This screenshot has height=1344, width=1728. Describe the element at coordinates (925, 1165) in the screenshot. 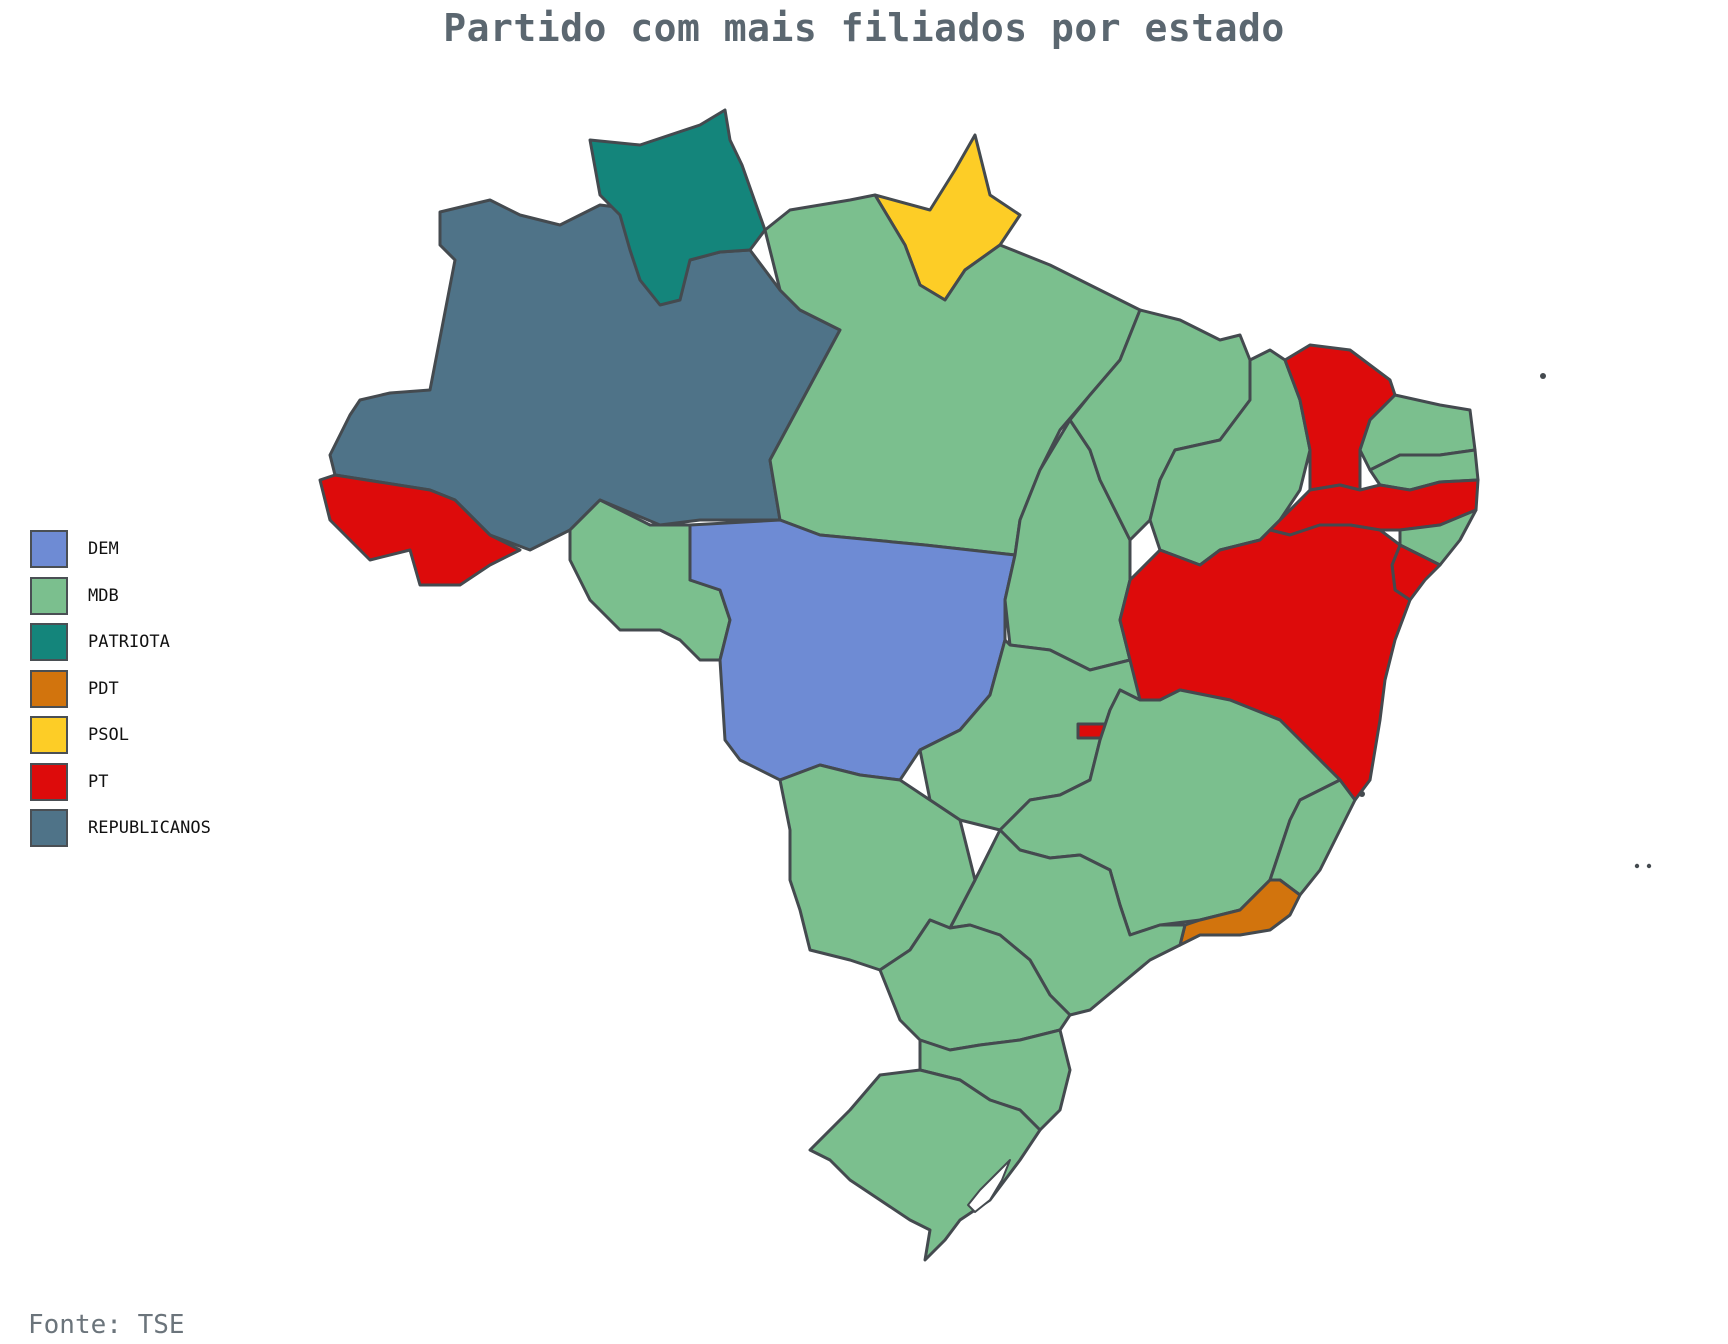

I see `state-RS` at that location.